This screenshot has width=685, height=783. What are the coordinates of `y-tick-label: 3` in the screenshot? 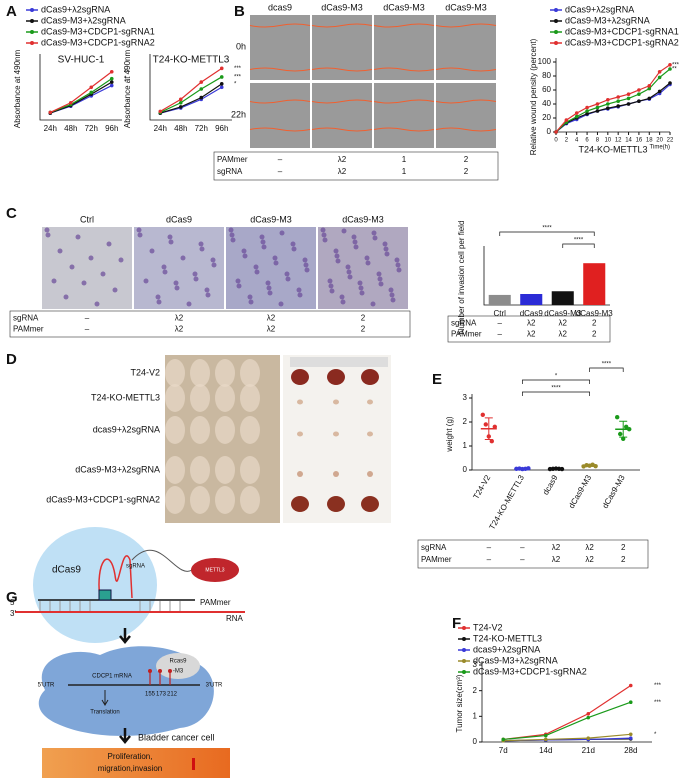 It's located at (465, 397).